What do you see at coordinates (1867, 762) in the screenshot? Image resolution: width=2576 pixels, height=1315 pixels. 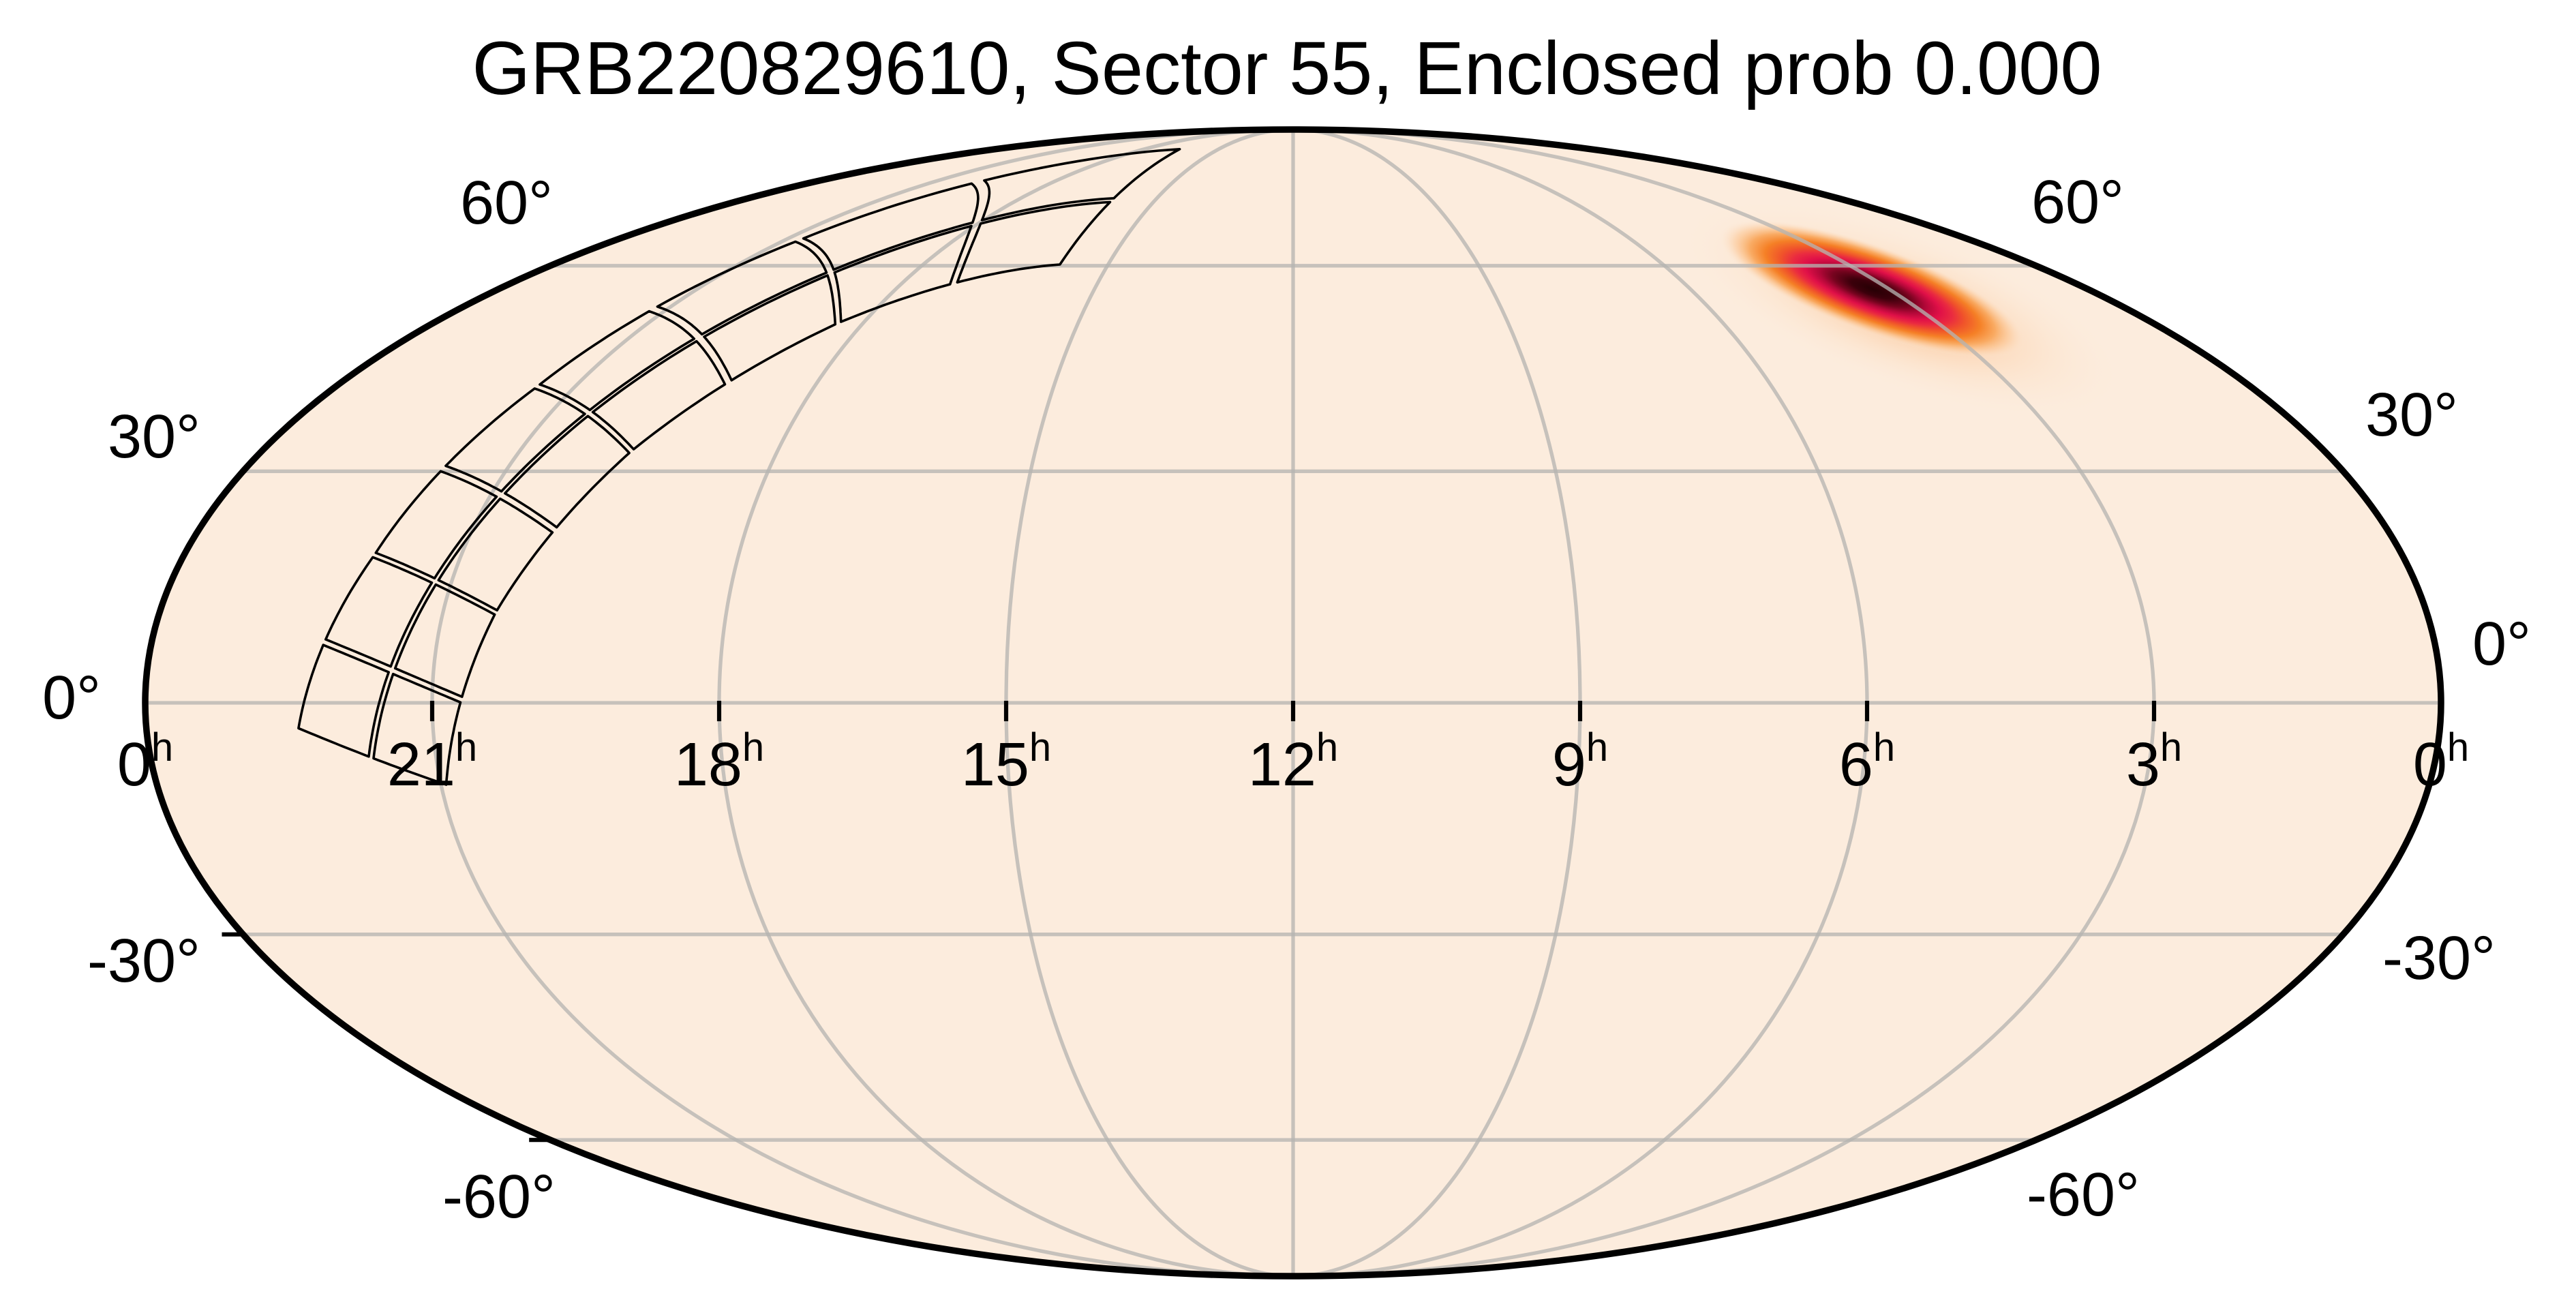 I see `svg-text: 6h` at bounding box center [1867, 762].